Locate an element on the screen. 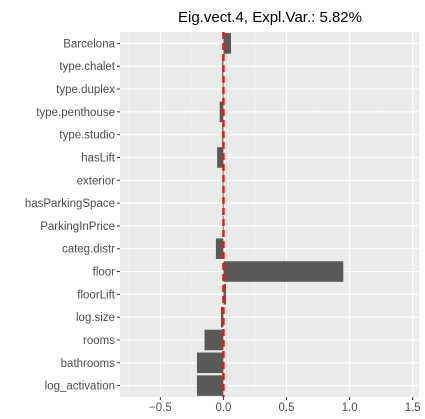 This screenshot has height=419, width=425. bar-type.penthouse is located at coordinates (221, 112).